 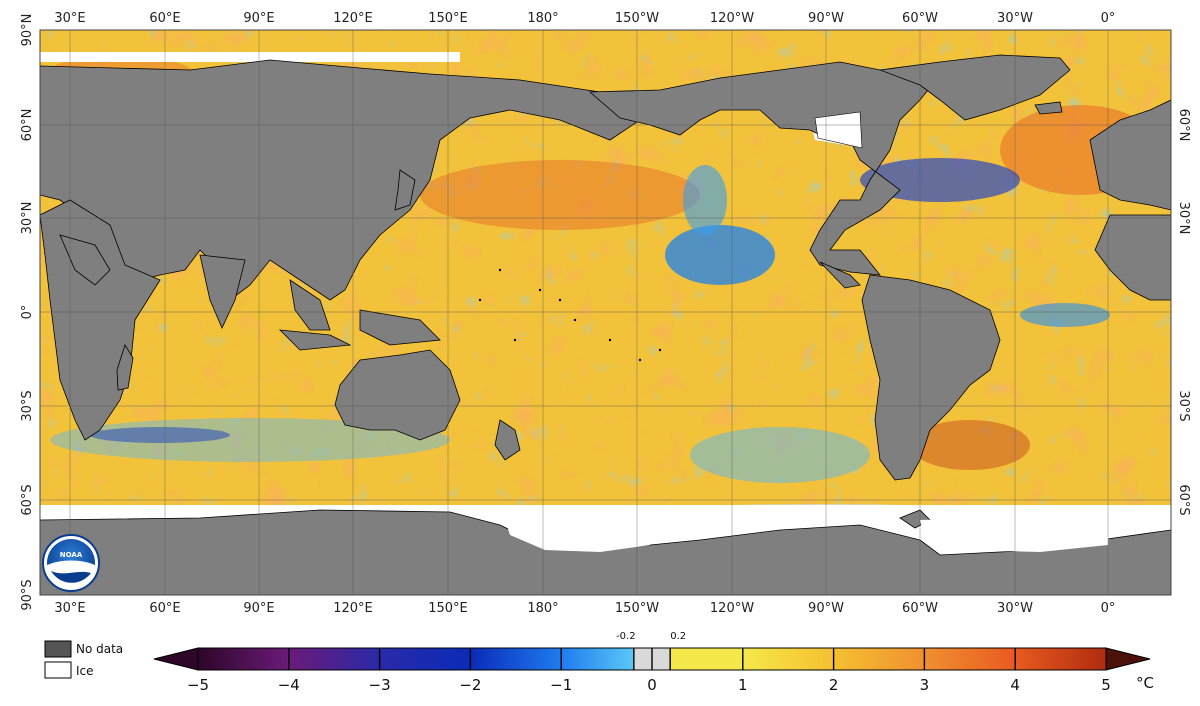 I want to click on lat-label-left: 60°N, so click(x=27, y=125).